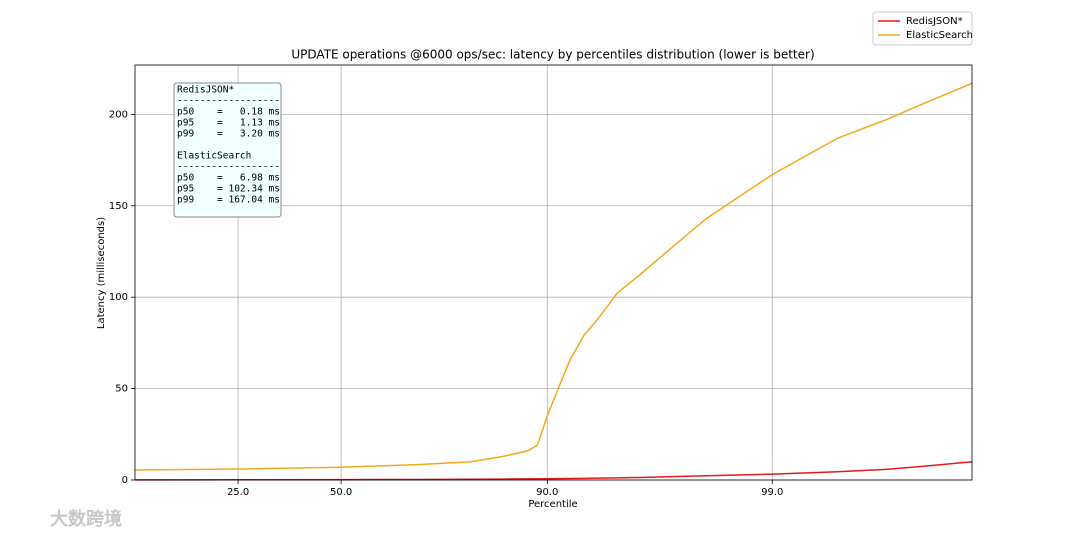 The image size is (1080, 540). What do you see at coordinates (205, 90) in the screenshot?
I see `annotation-line: RedisJSON*` at bounding box center [205, 90].